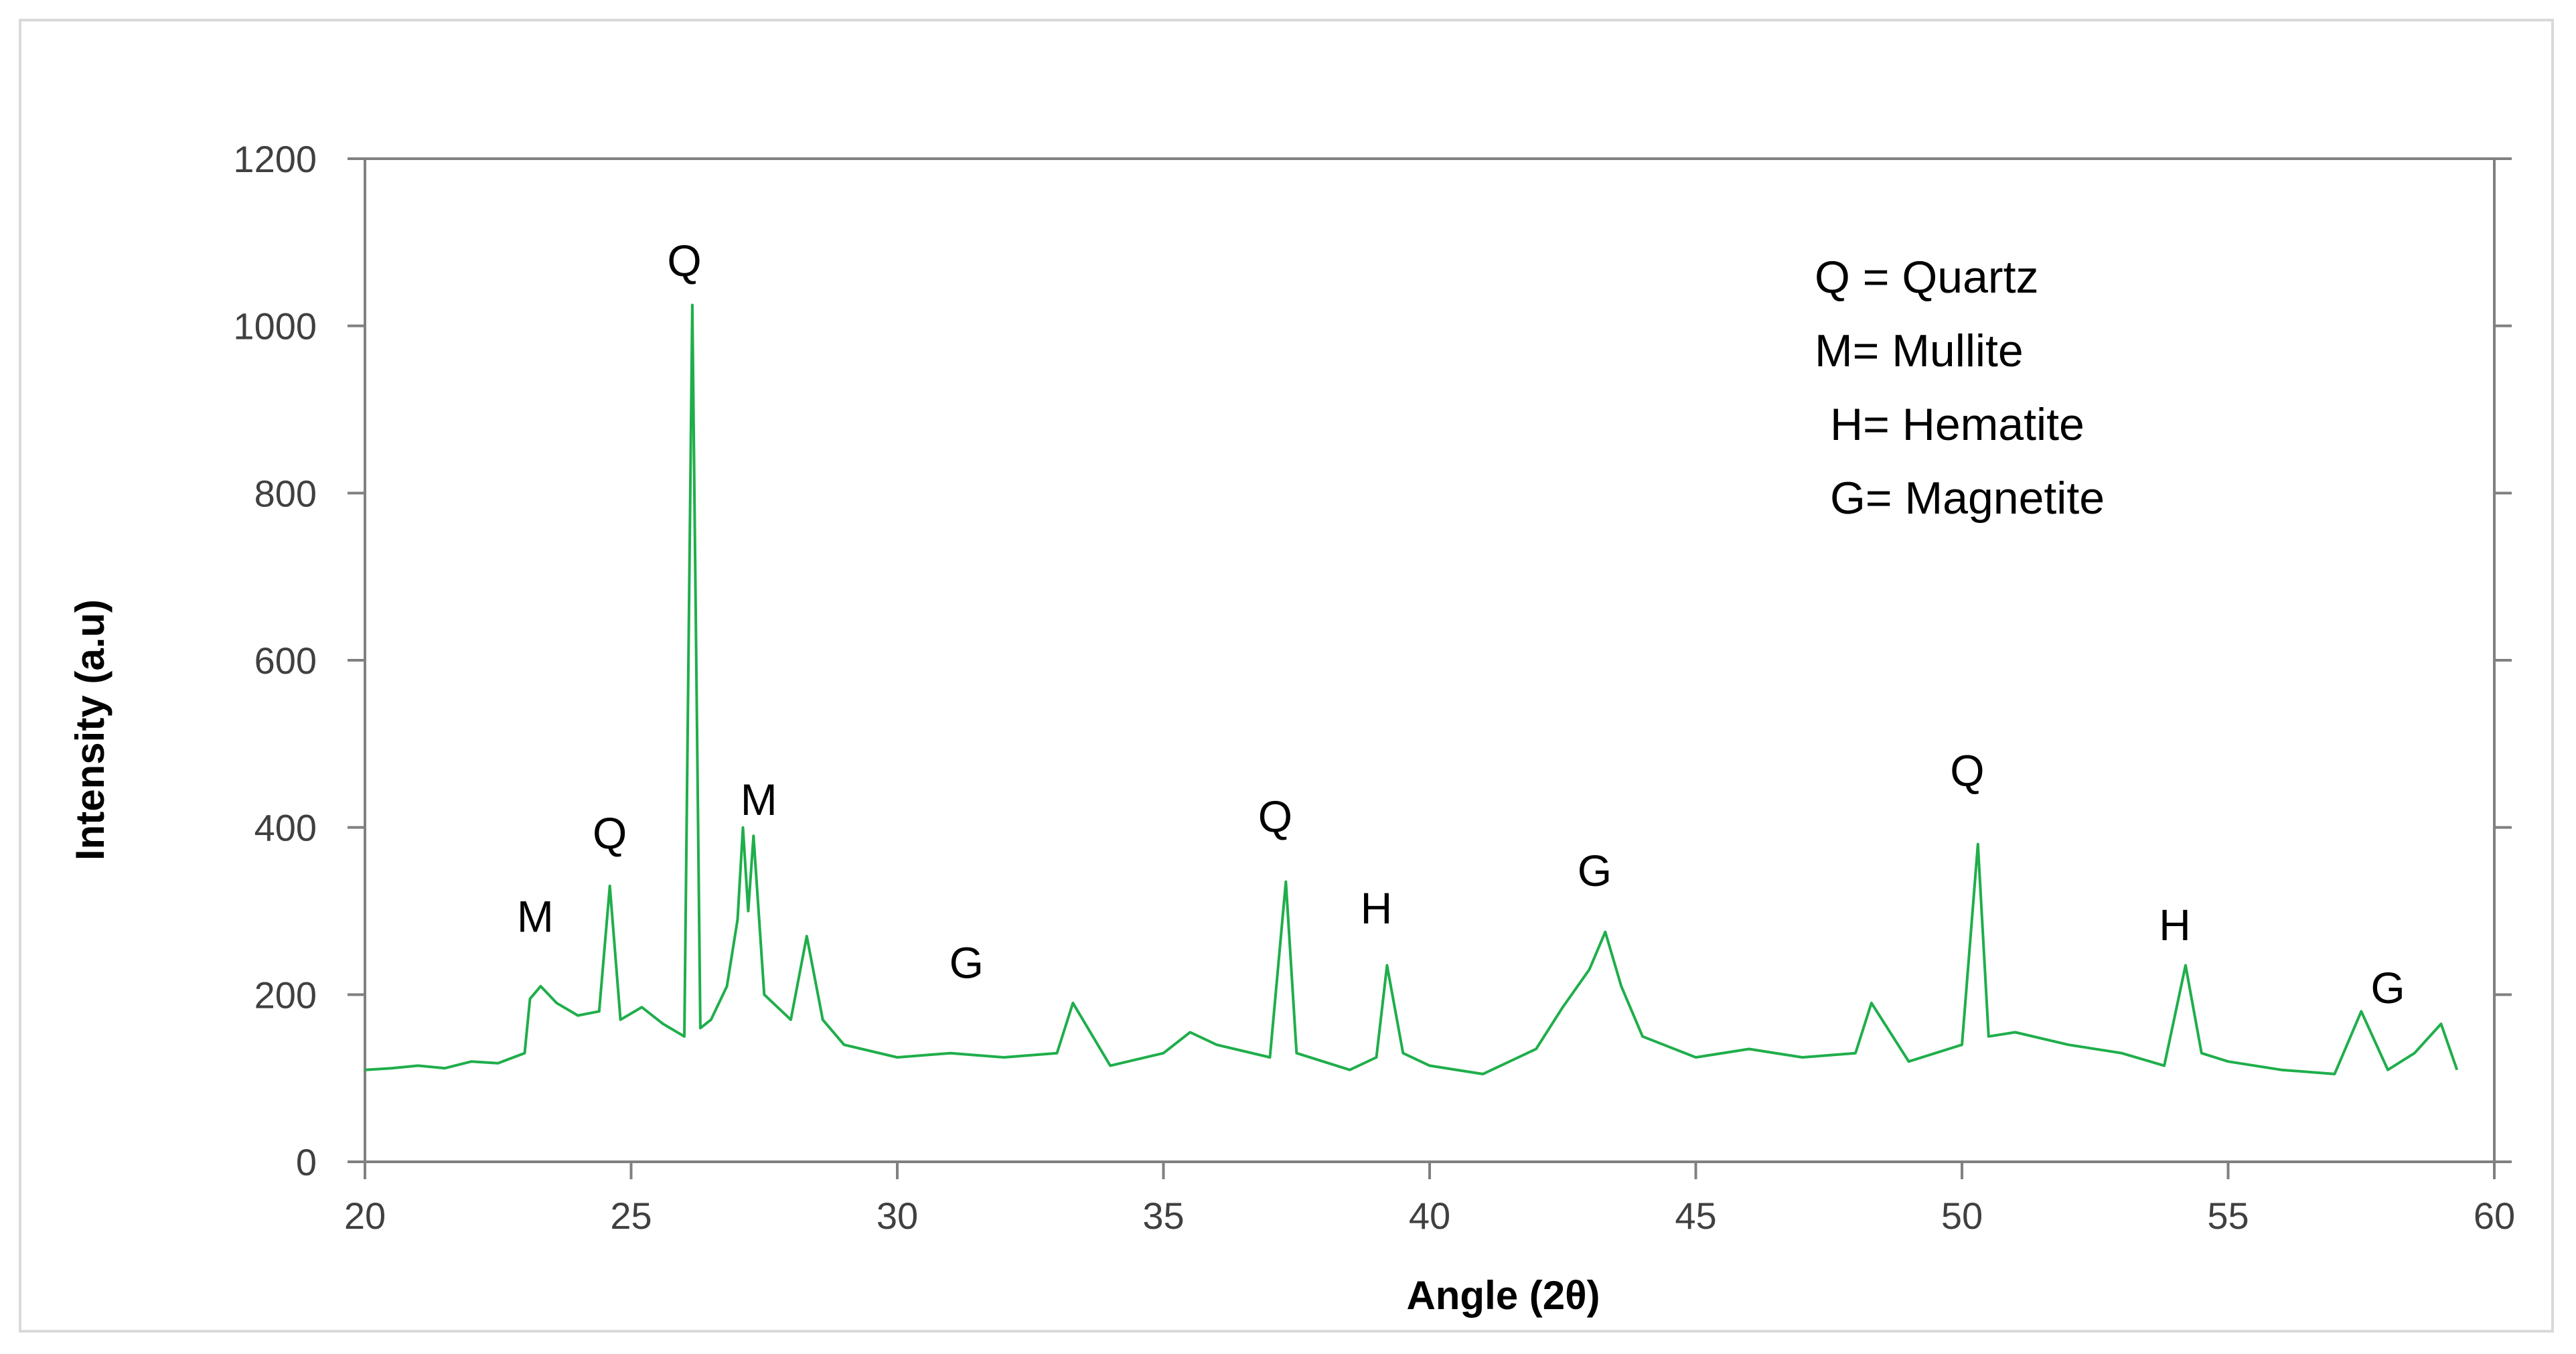 This screenshot has height=1354, width=2576. Describe the element at coordinates (897, 1216) in the screenshot. I see `x-tick-label: 30` at that location.